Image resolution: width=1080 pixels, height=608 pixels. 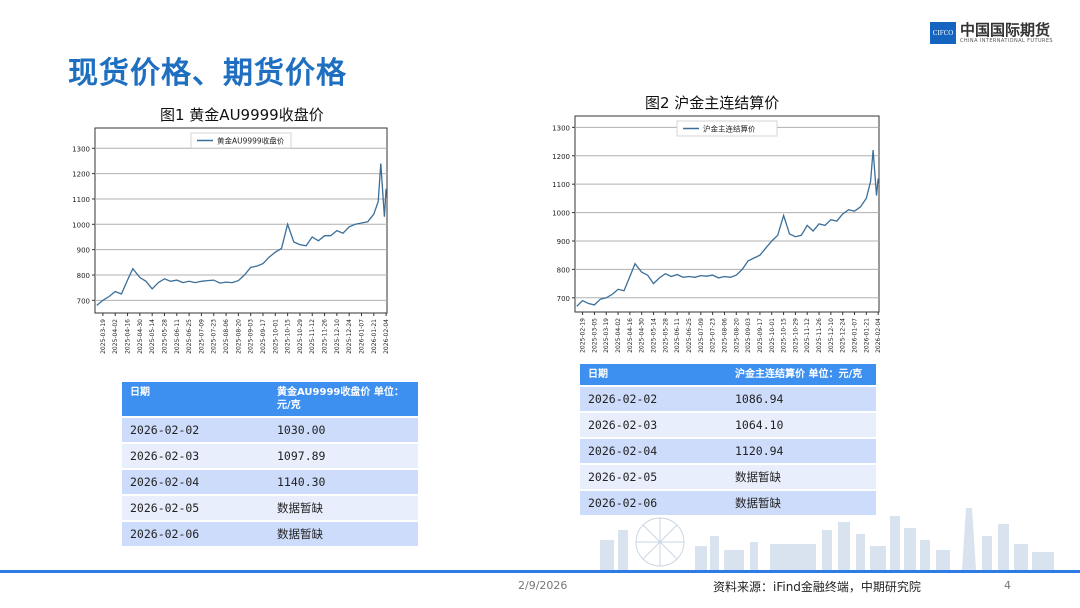 I want to click on cell-value: 1030.00, so click(x=343, y=430).